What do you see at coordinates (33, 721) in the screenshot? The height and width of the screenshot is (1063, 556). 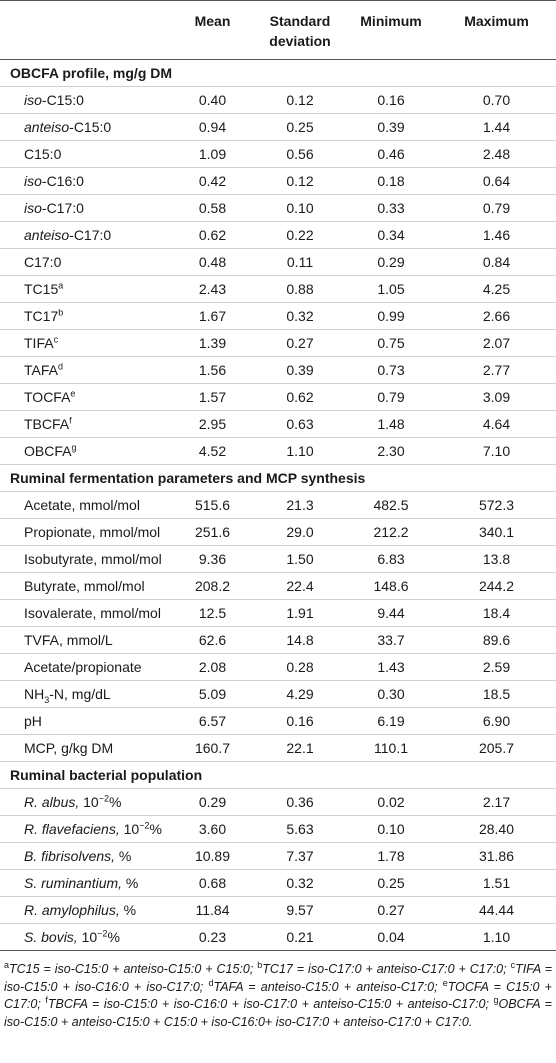 I see `text: pH` at bounding box center [33, 721].